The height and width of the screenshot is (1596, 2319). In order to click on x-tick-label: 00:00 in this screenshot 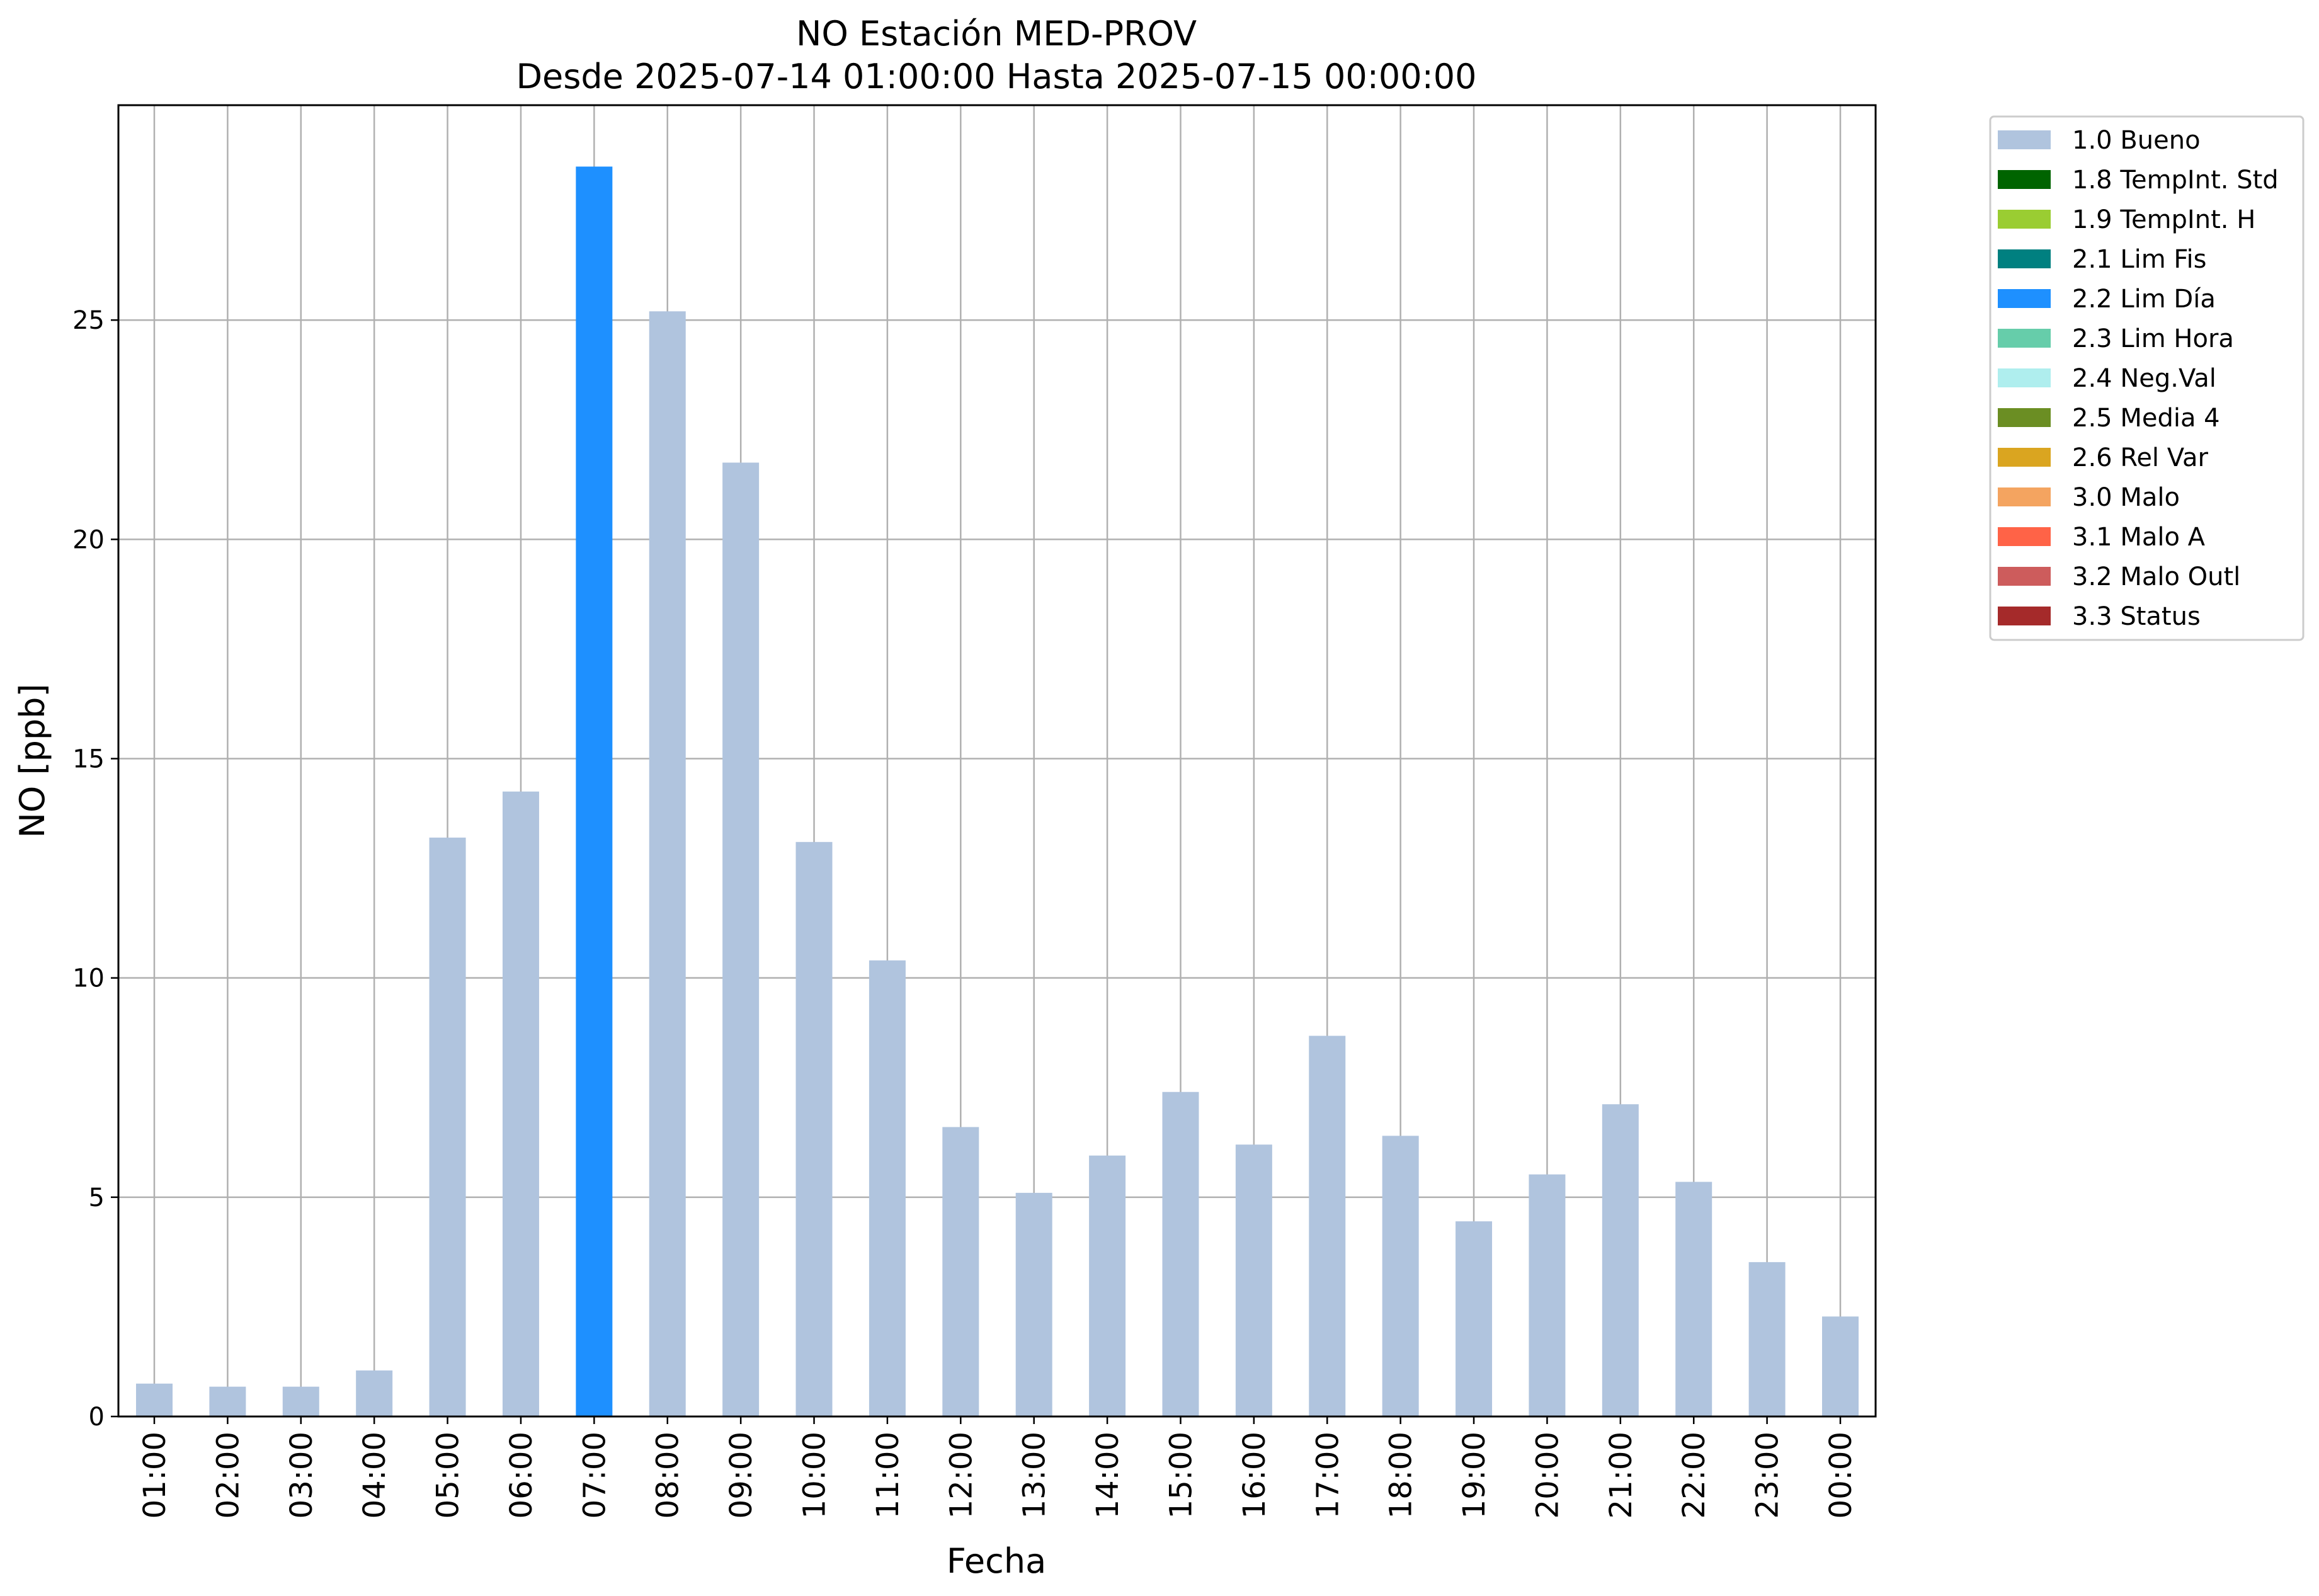, I will do `click(1841, 1475)`.